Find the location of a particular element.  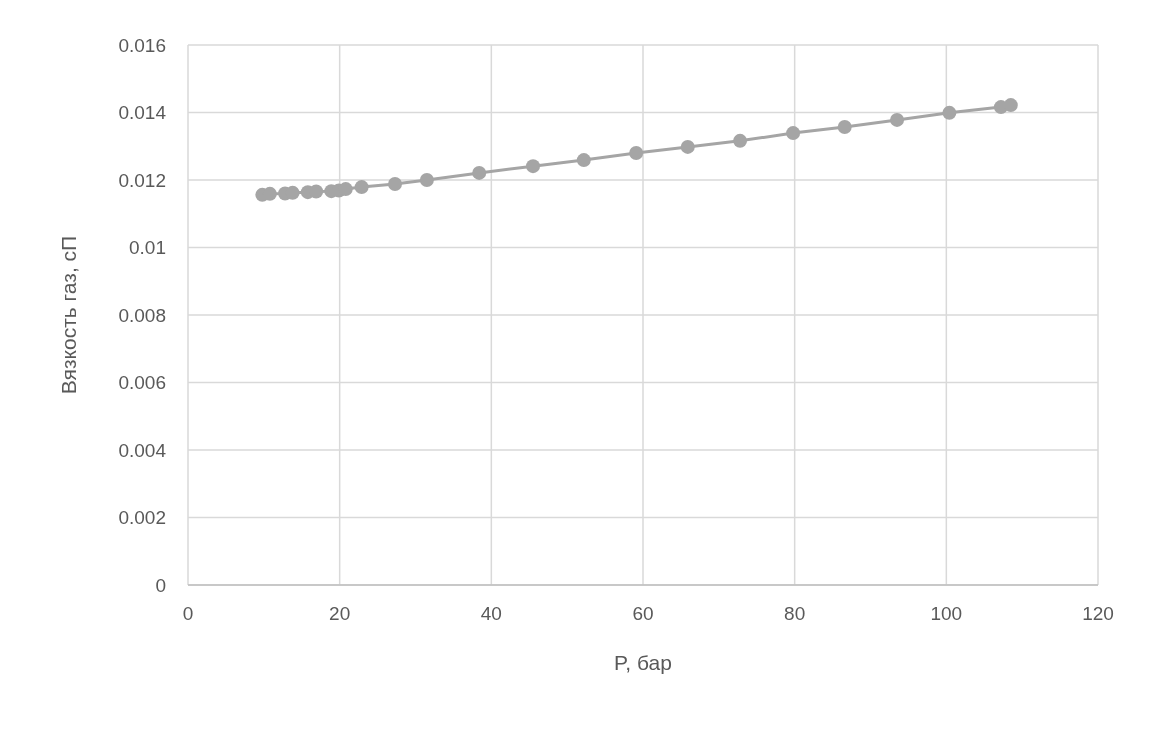

y-tick-label: 0 is located at coordinates (160, 585).